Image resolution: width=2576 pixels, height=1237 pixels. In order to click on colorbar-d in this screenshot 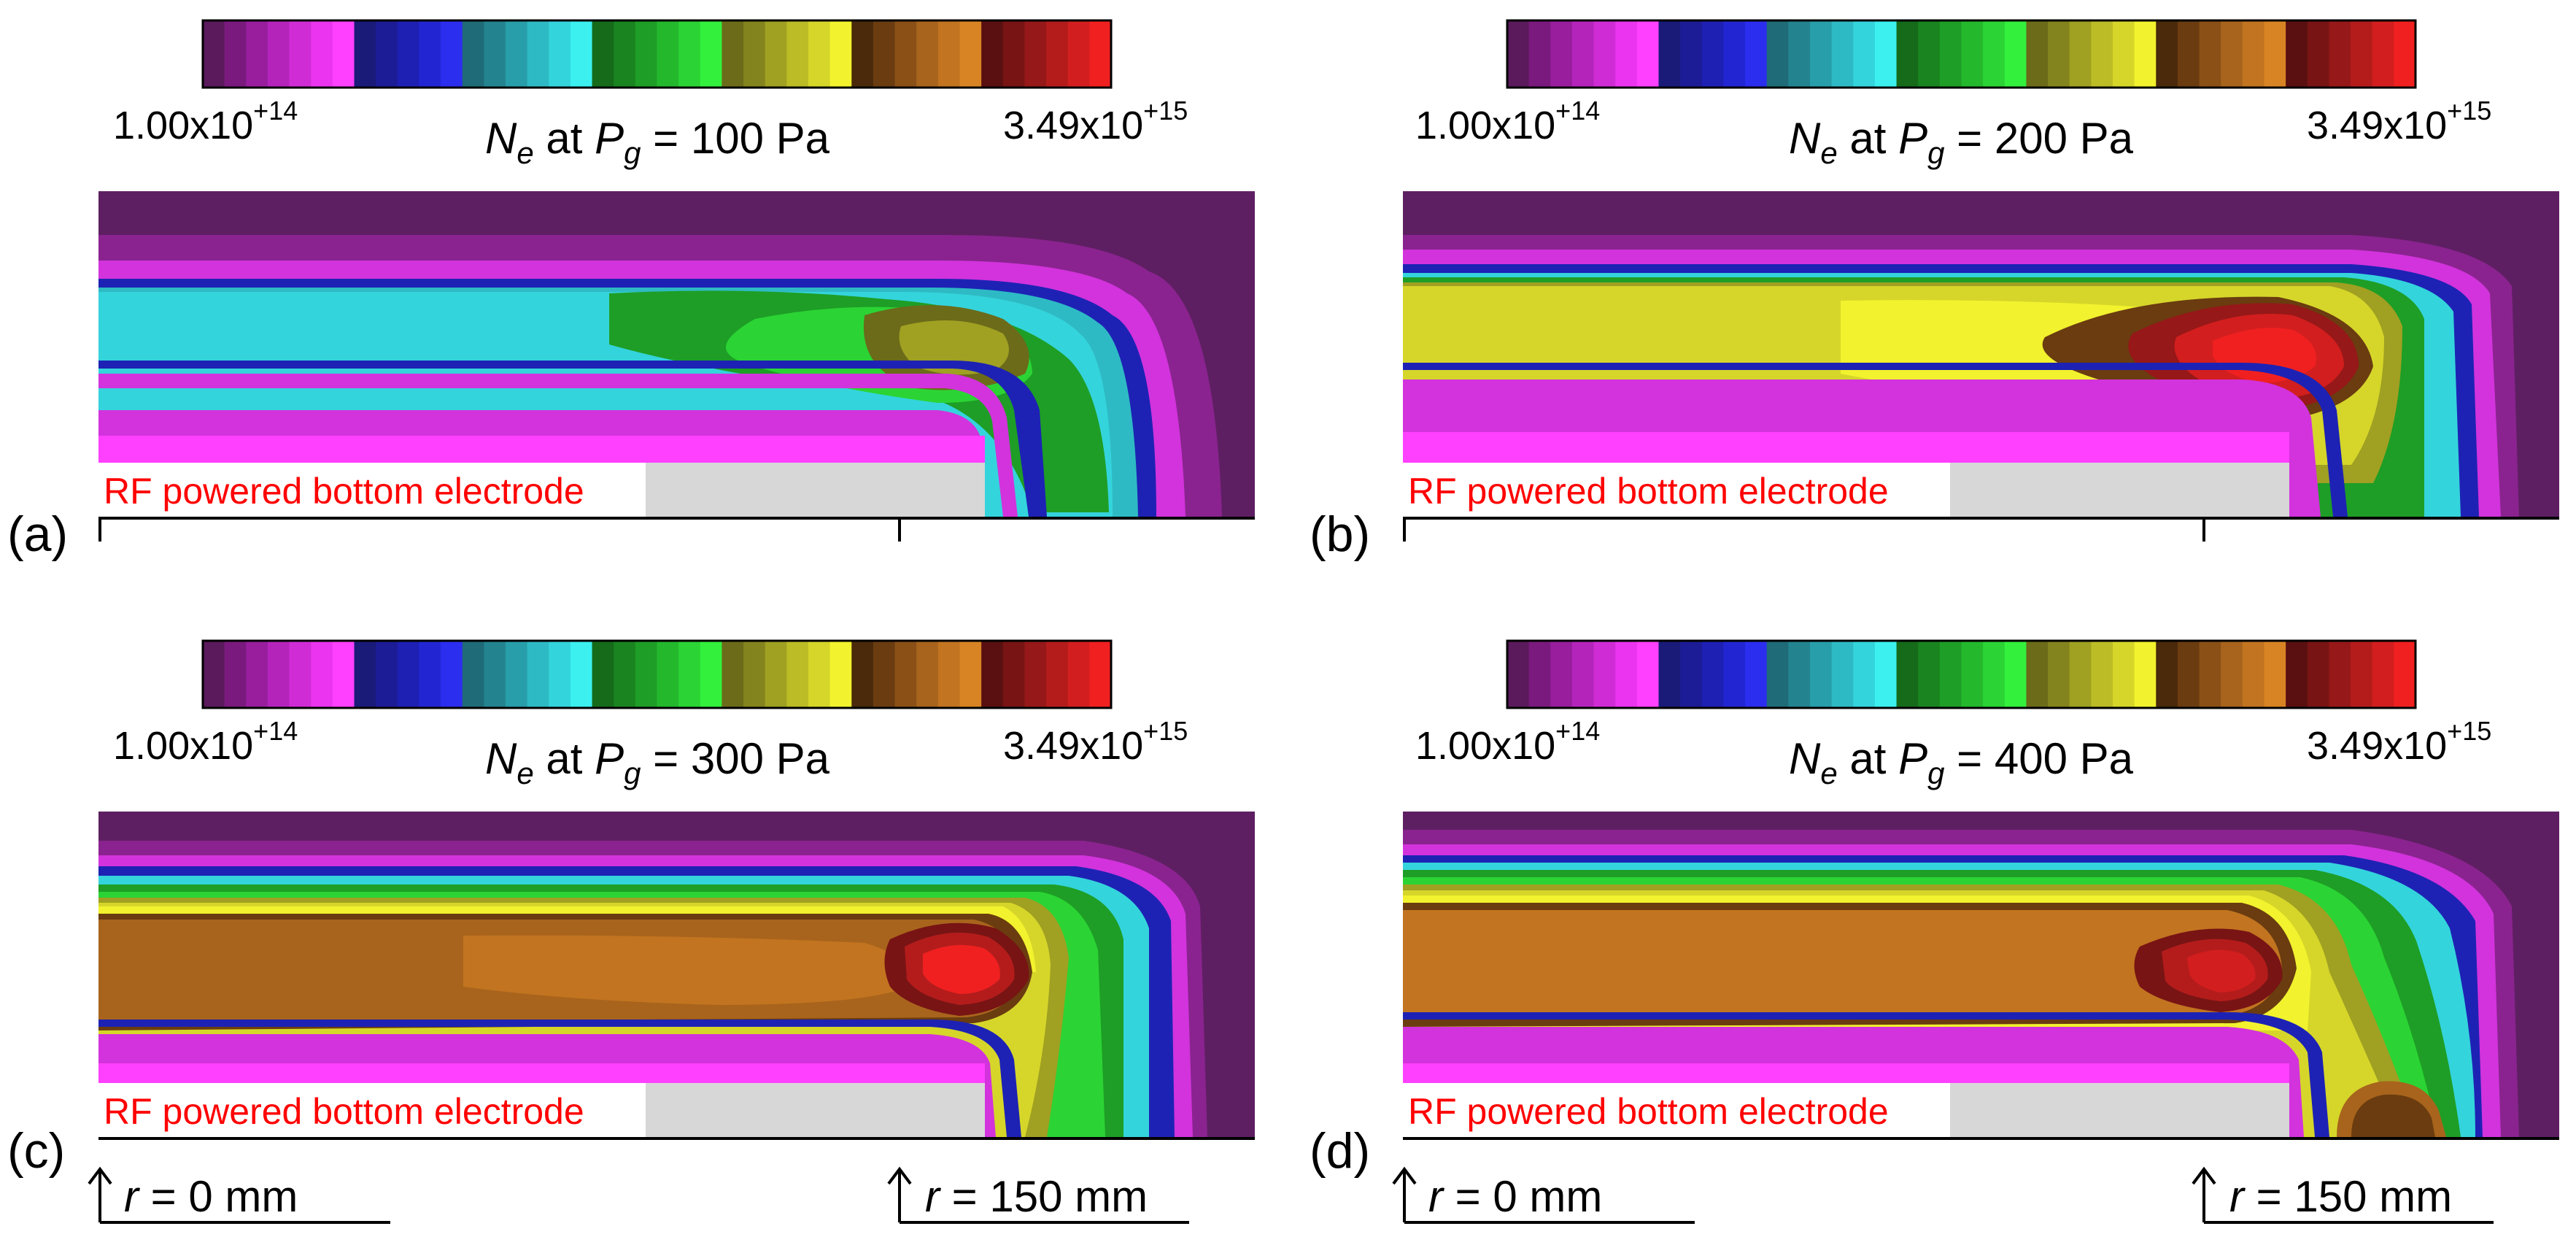, I will do `click(1961, 674)`.